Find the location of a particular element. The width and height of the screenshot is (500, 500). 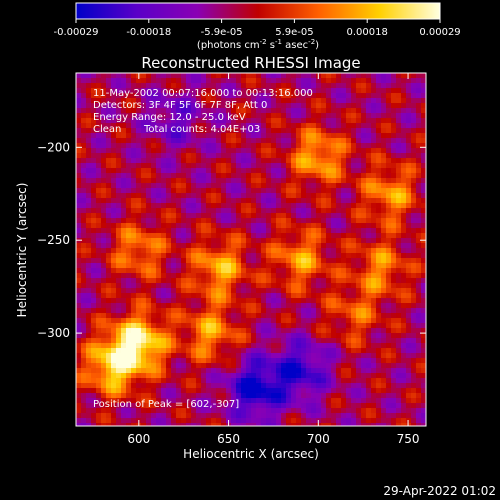

y-tick-label: −300 is located at coordinates (53, 333).